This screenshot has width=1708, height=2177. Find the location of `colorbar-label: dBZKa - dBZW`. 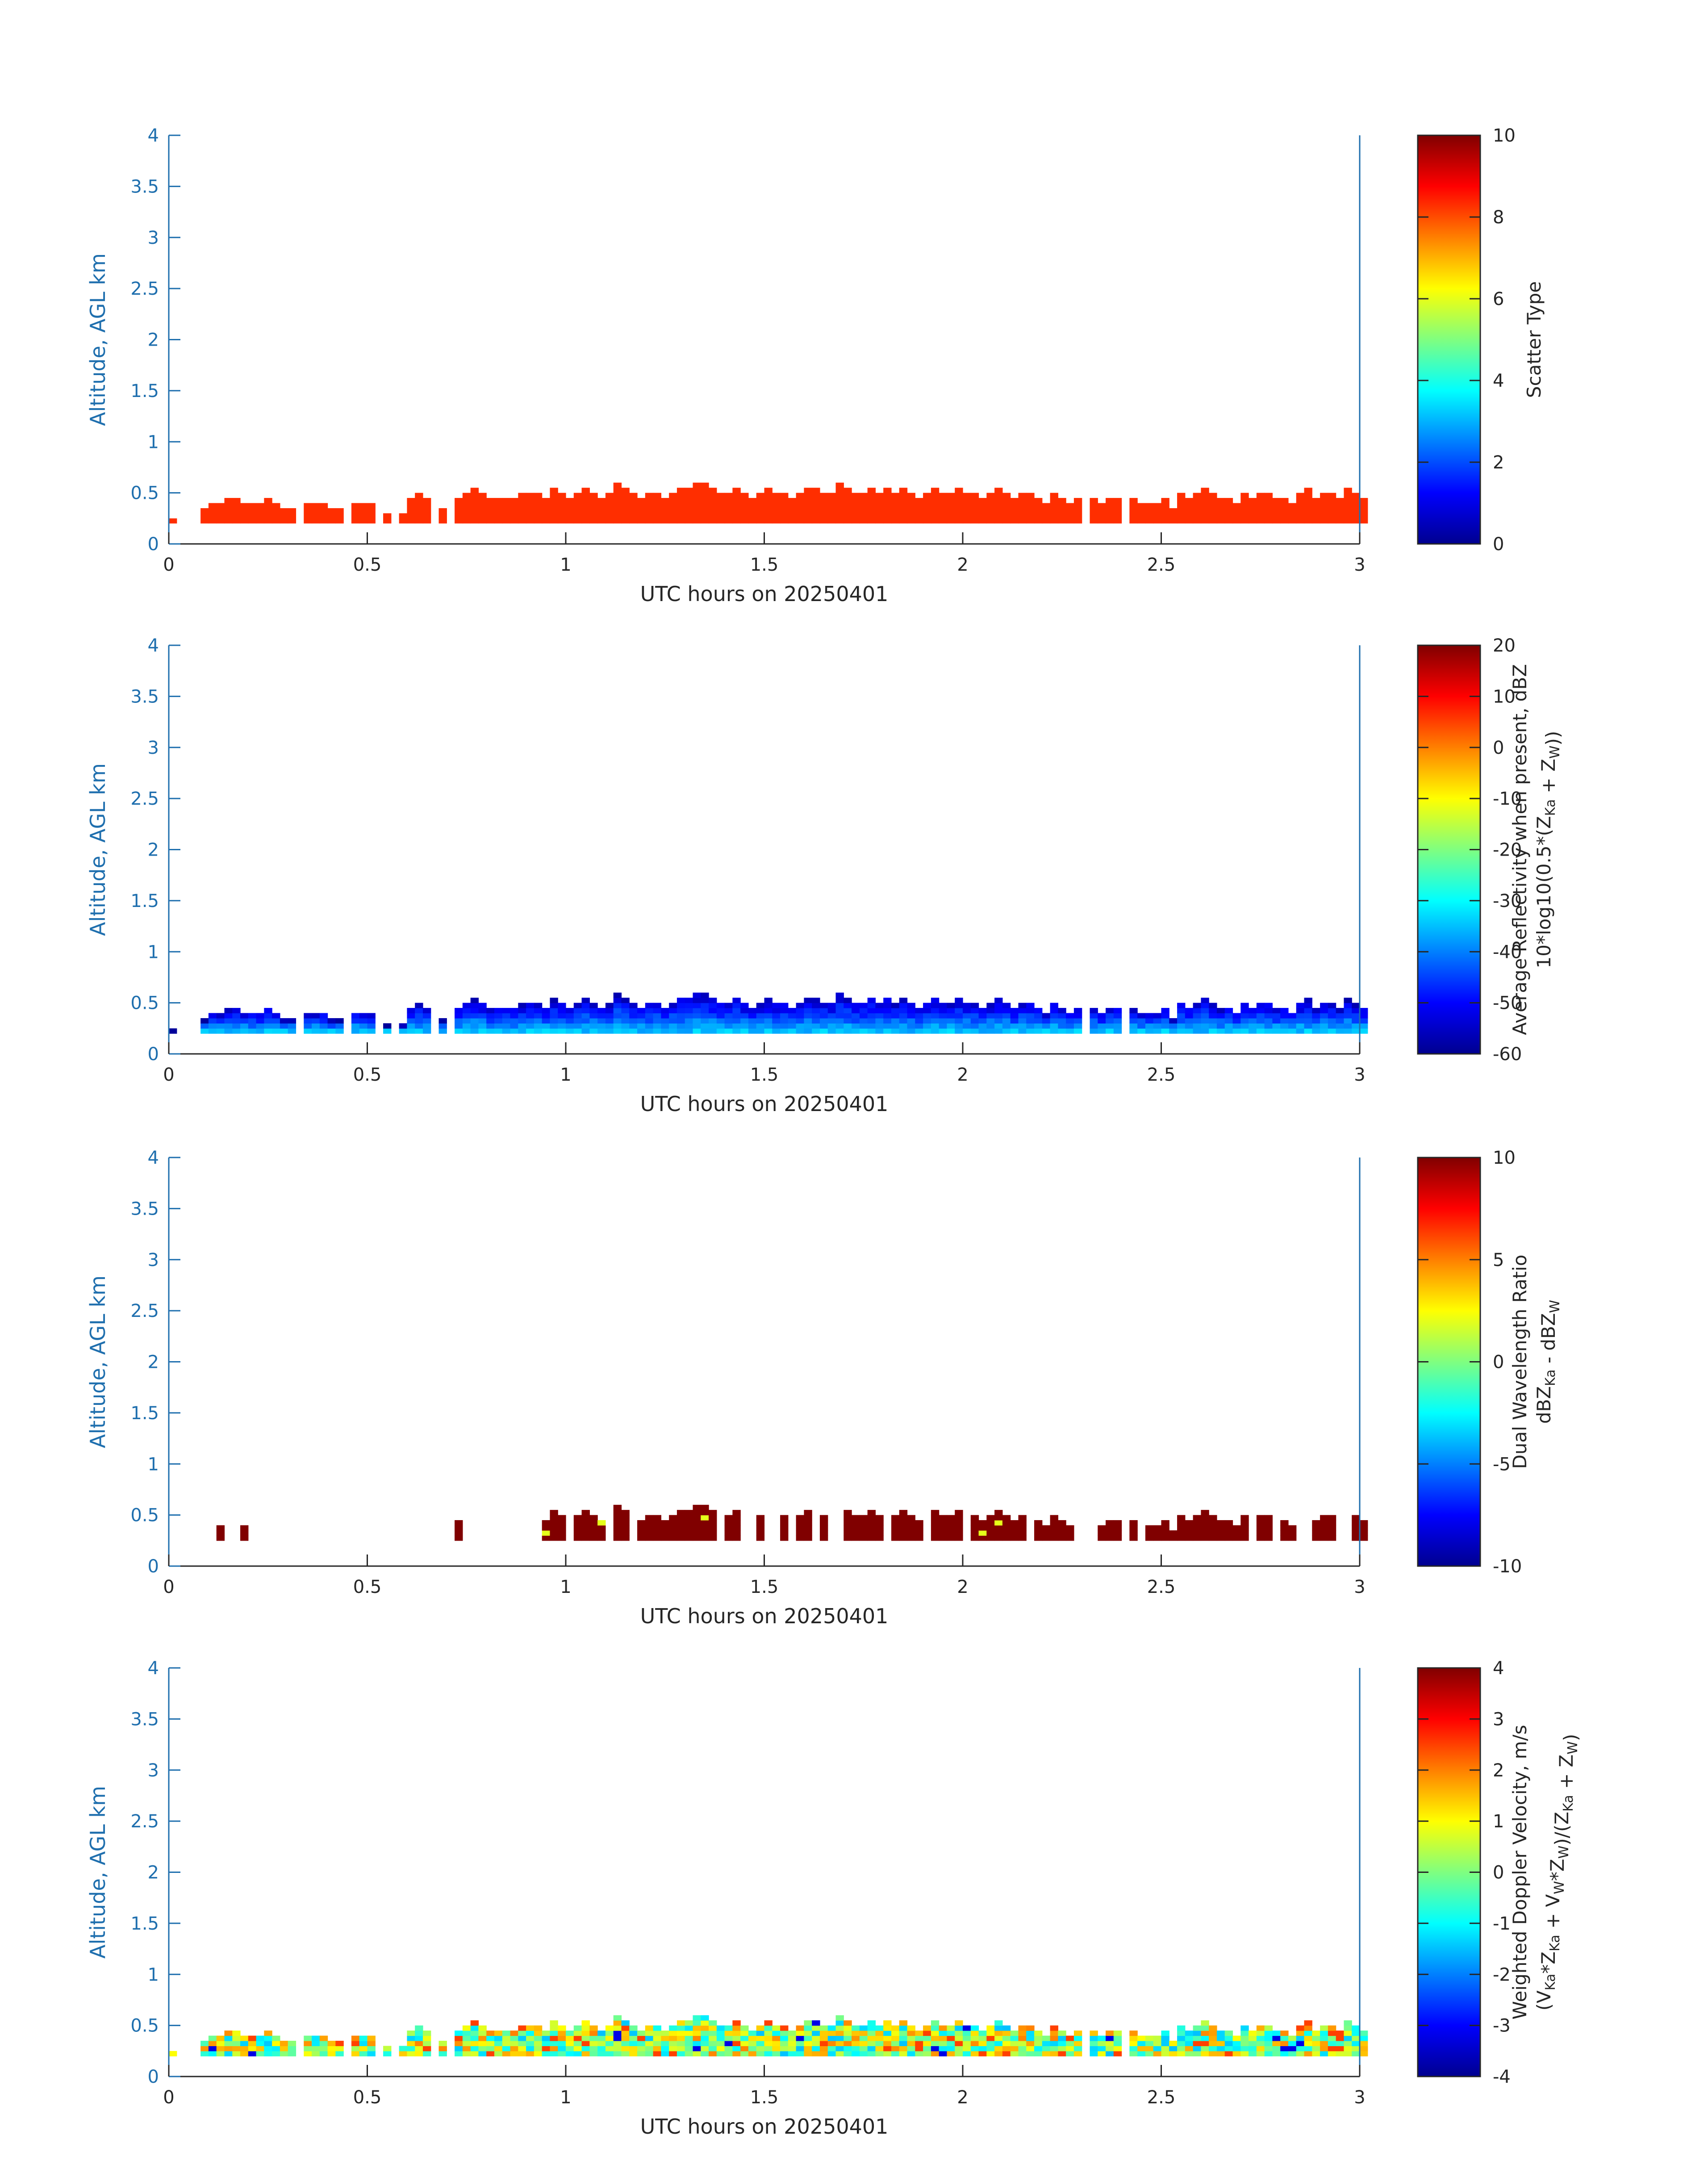

colorbar-label: dBZKa - dBZW is located at coordinates (1548, 1362).